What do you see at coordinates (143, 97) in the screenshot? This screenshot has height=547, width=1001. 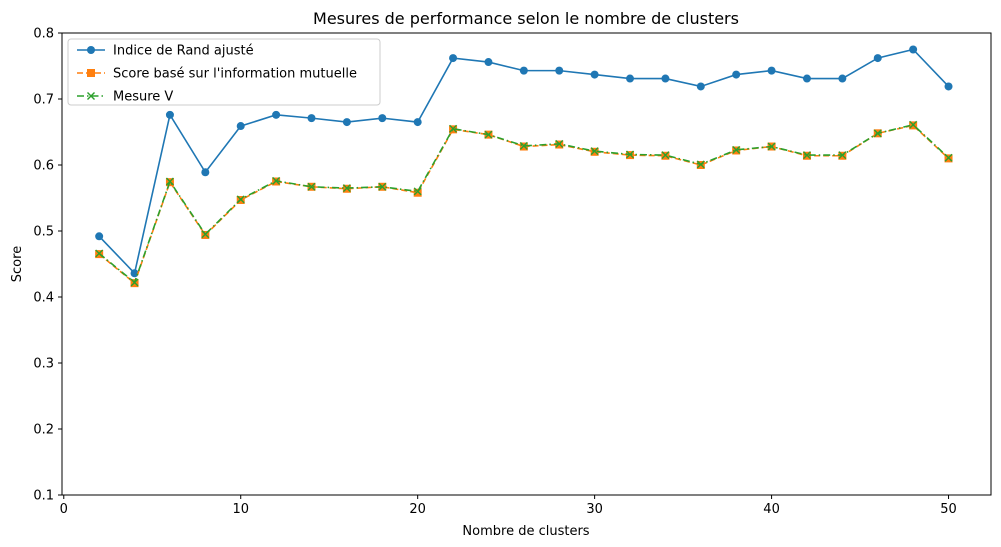 I see `legend-label: Mesure V` at bounding box center [143, 97].